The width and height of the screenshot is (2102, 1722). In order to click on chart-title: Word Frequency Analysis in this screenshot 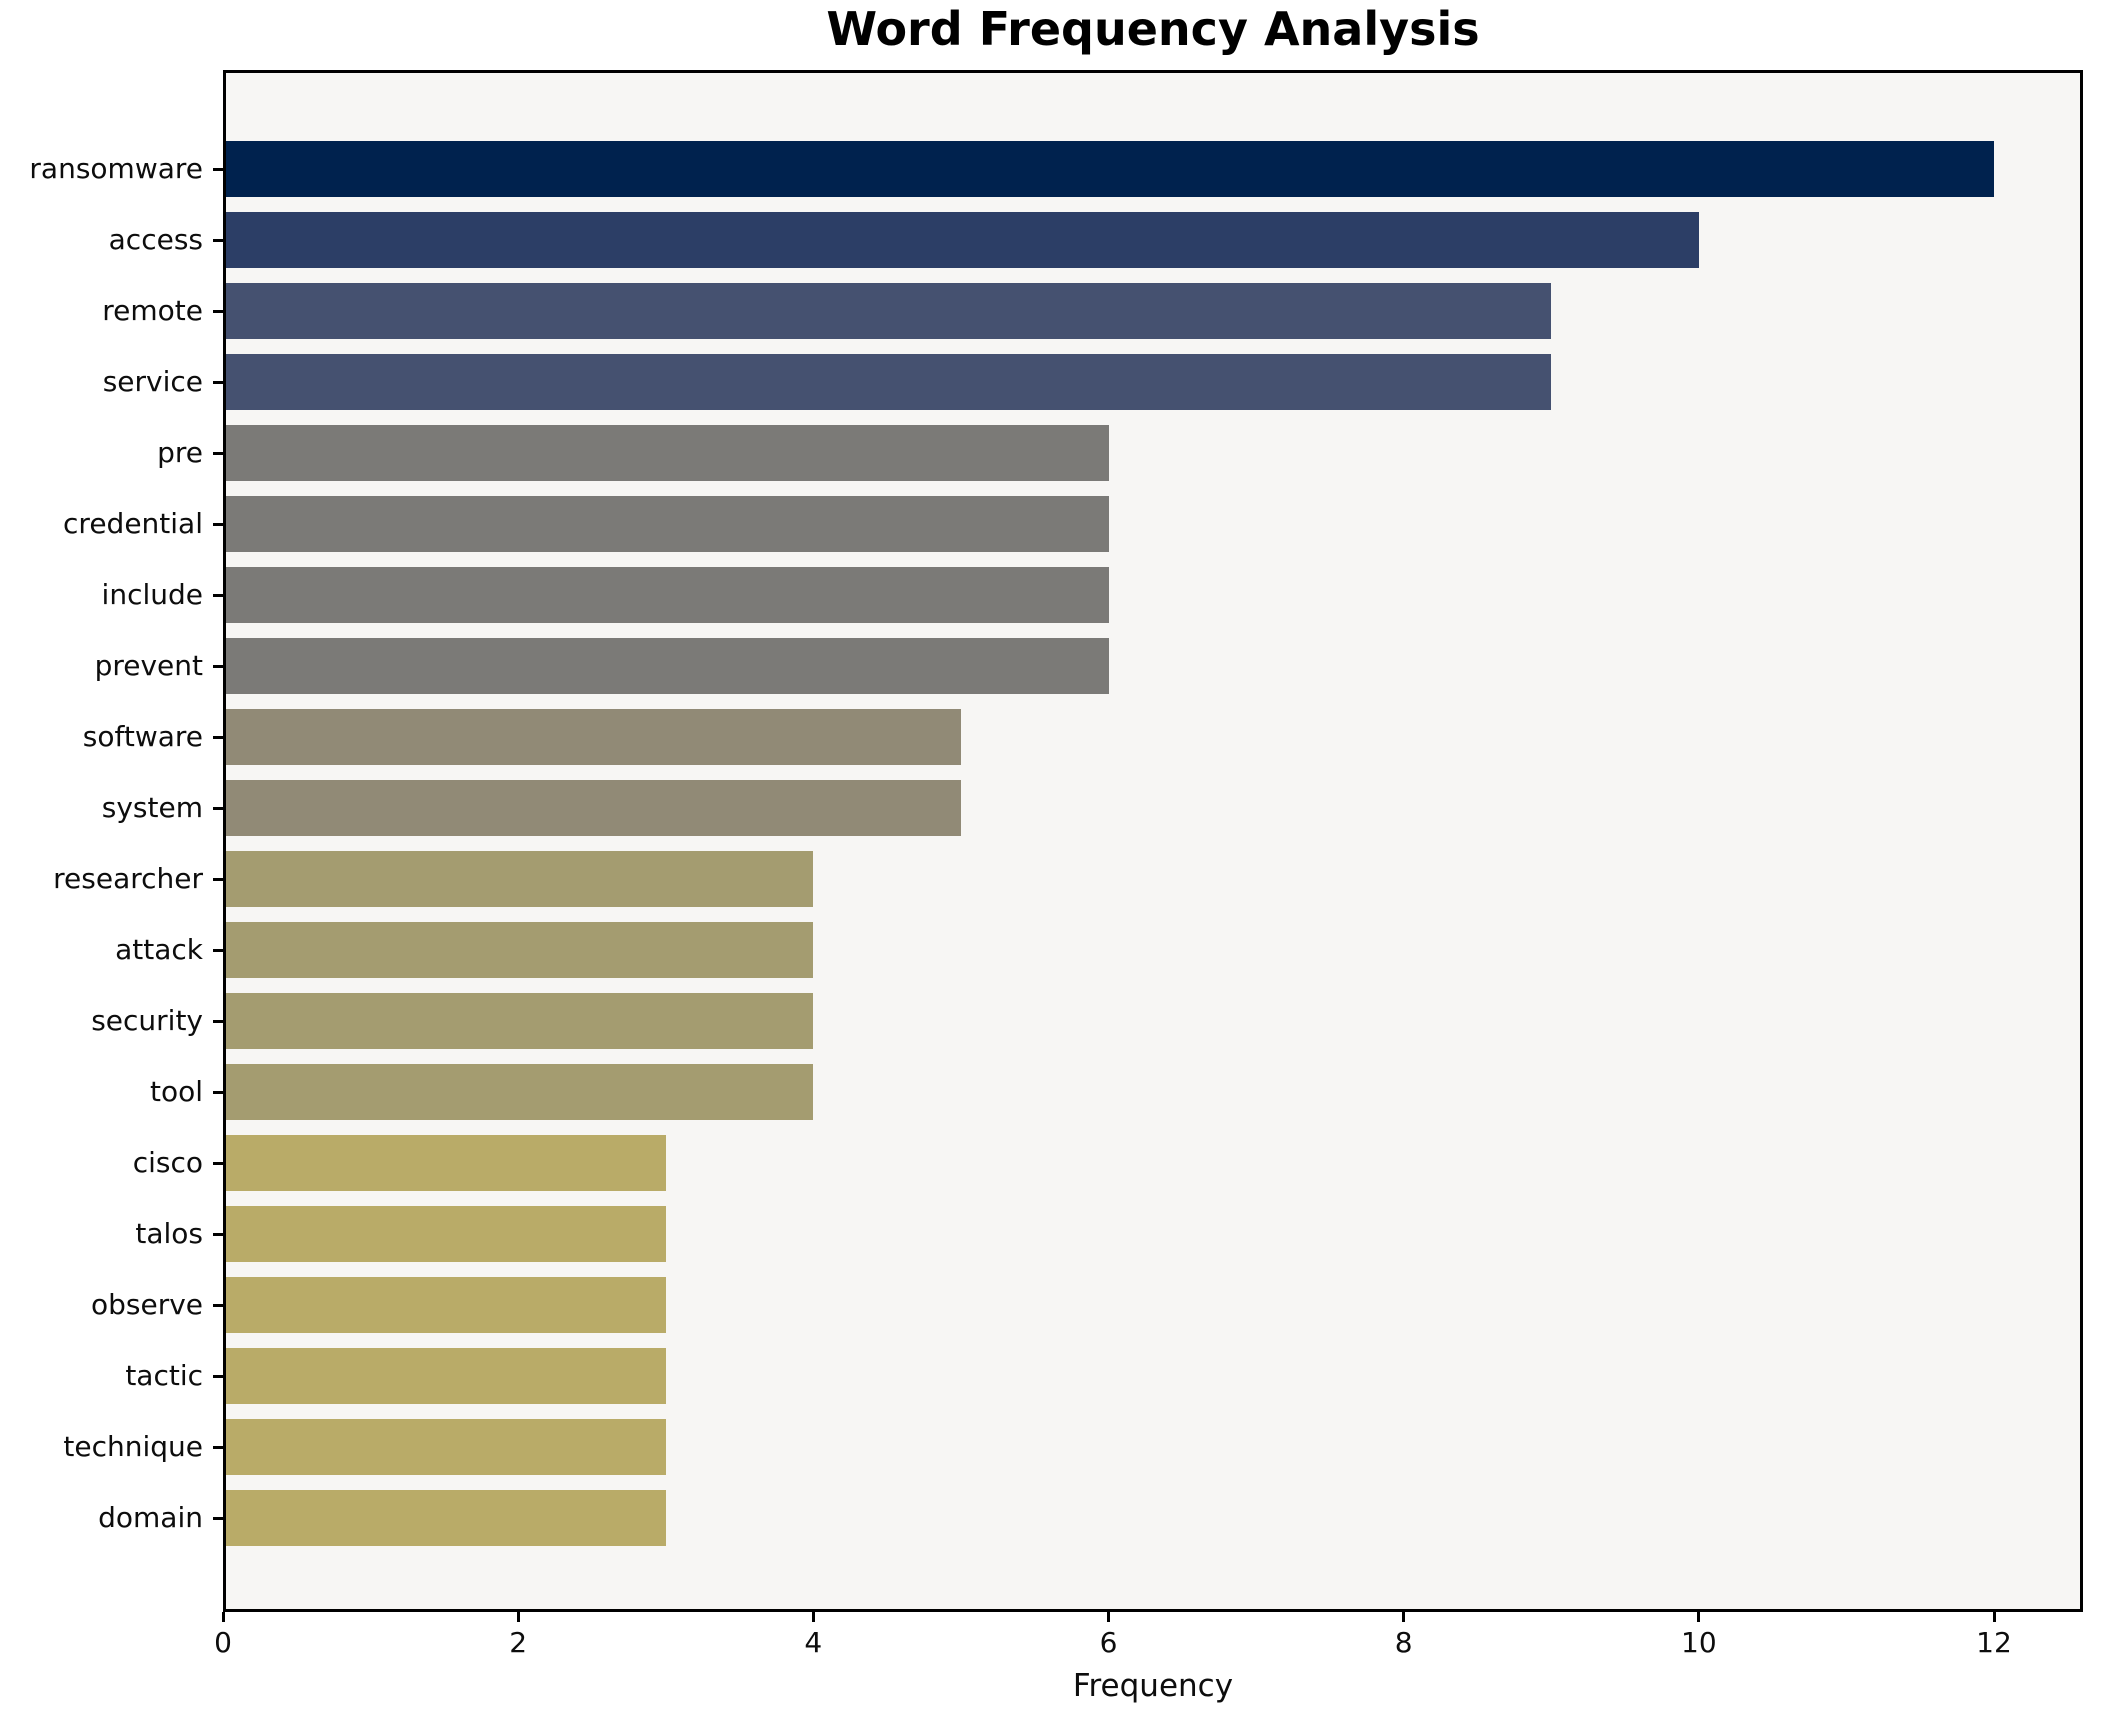, I will do `click(1153, 29)`.